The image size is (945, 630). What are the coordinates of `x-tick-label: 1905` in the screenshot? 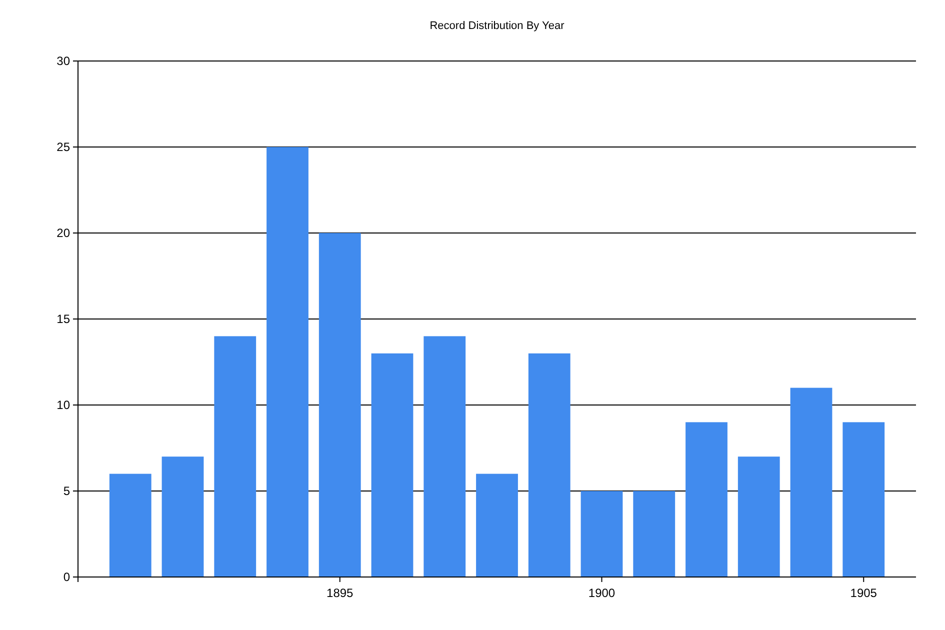 It's located at (864, 593).